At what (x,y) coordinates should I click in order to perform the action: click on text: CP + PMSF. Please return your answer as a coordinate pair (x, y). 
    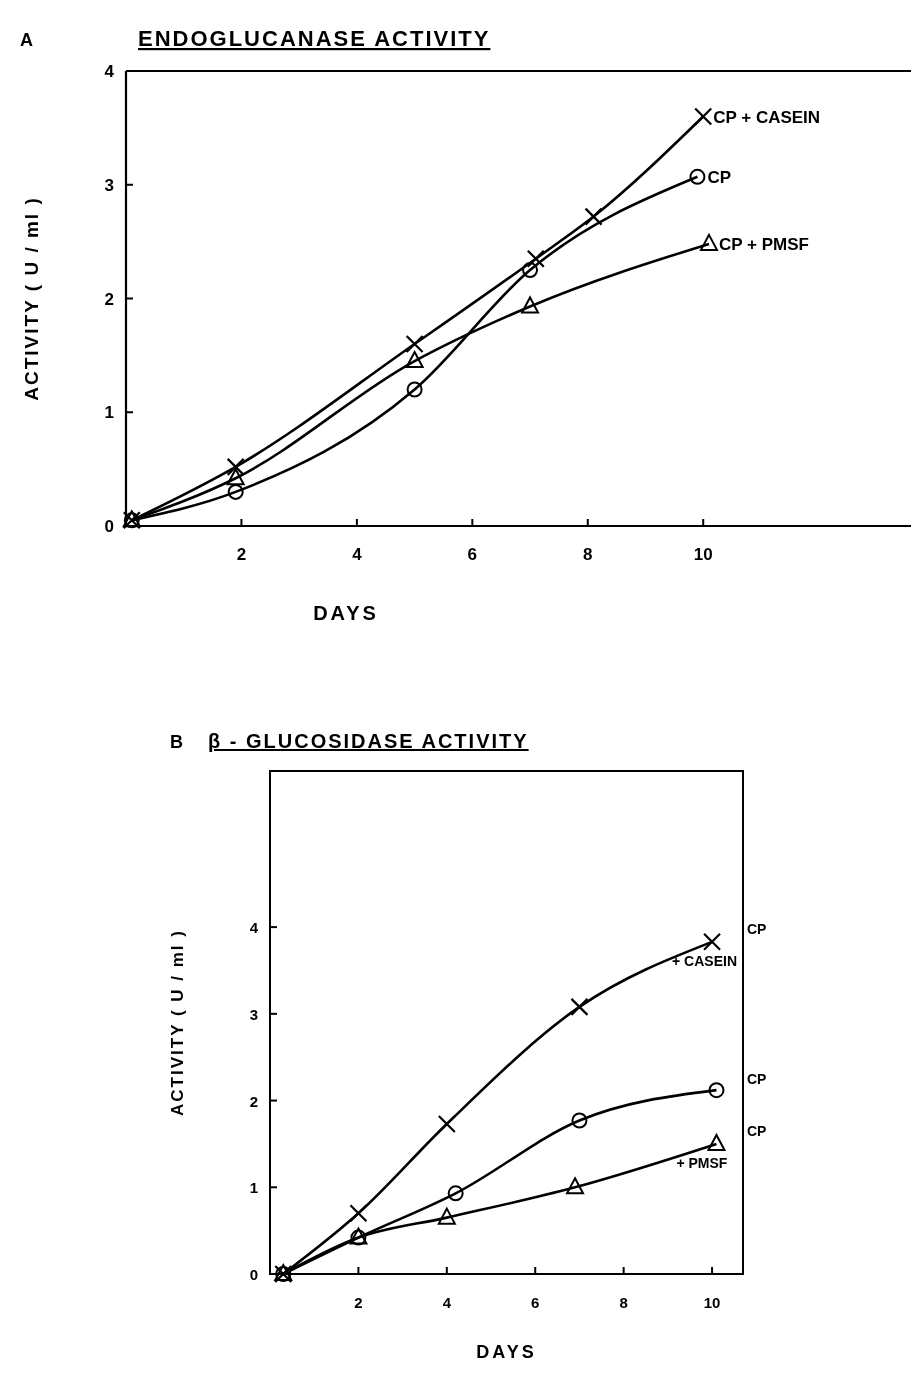
    Looking at the image, I should click on (721, 1146).